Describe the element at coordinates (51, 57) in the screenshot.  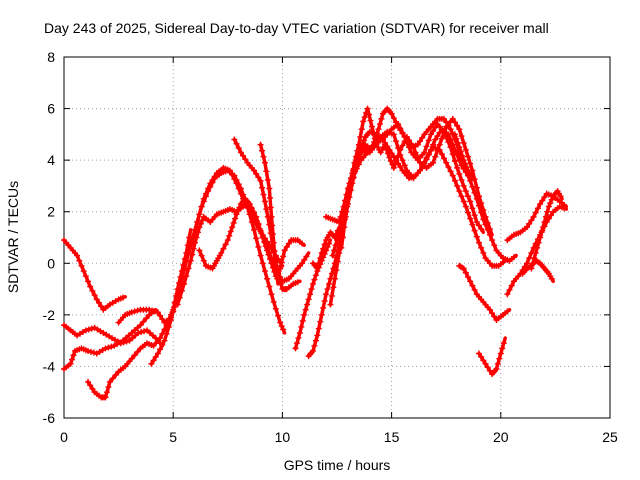
I see `y-tick-label: 8` at that location.